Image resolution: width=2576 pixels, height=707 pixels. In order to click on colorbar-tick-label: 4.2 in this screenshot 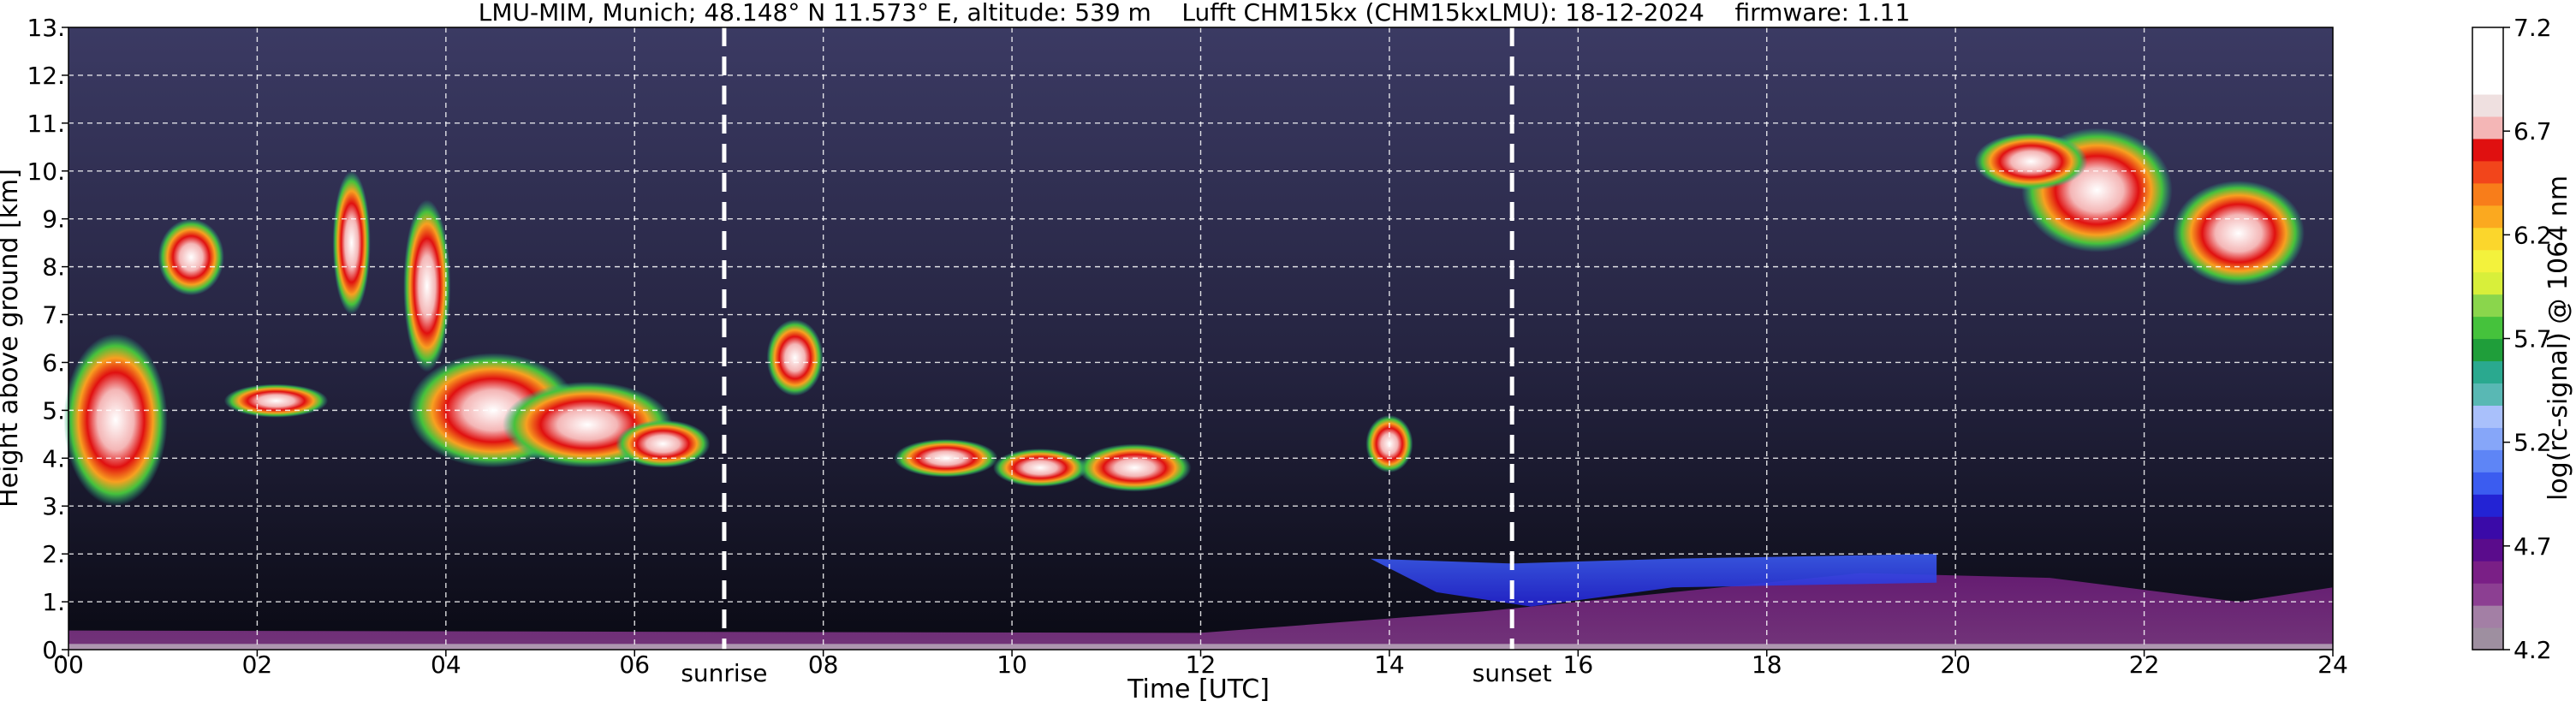, I will do `click(2533, 650)`.